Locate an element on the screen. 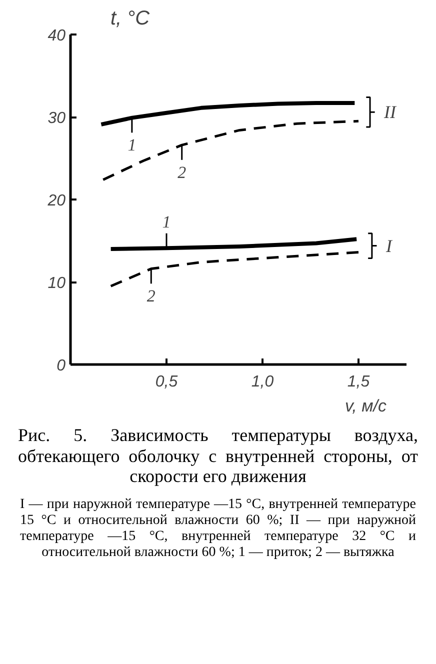 The height and width of the screenshot is (664, 436). text: I — при наружной температуре —15 °С, внутренней температуре 15 °С и относительной влажности 60 %; II — при наружной температуре —15 °С, внутренней температуре 32 °С и относительной влажности 60 %; 1 — приток; 2 — вытяжка is located at coordinates (218, 529).